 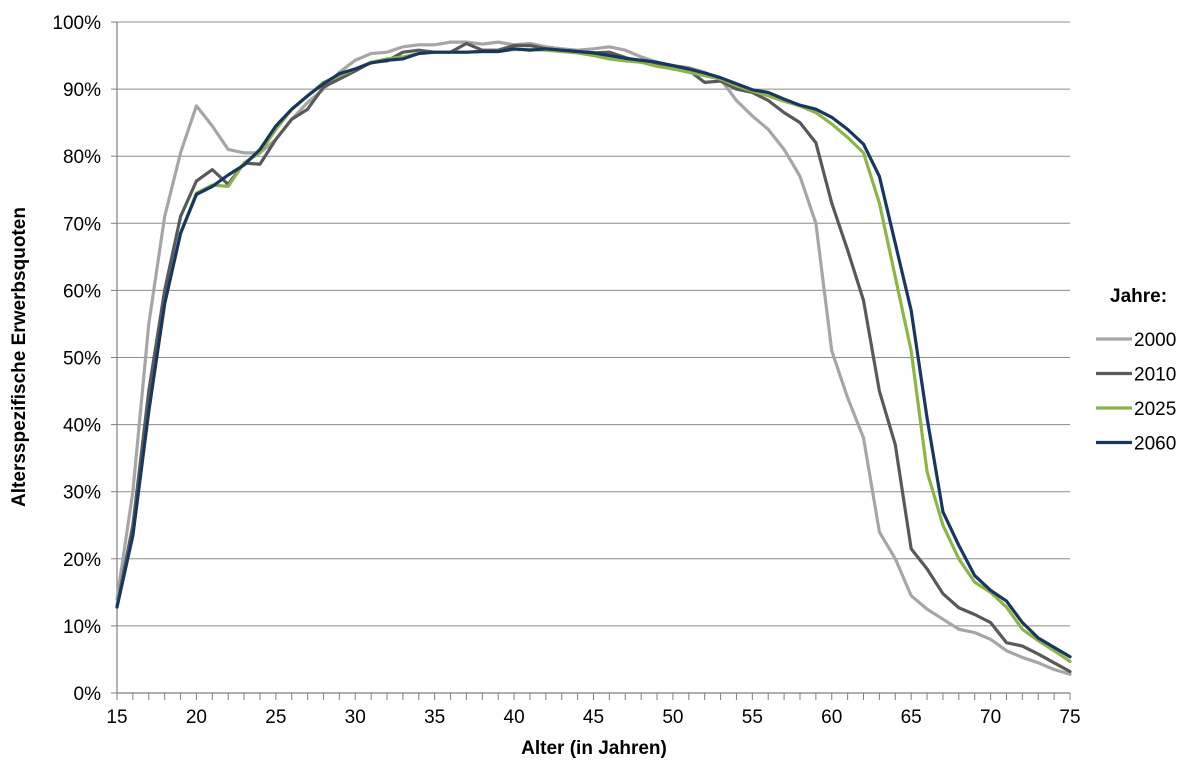 What do you see at coordinates (1155, 444) in the screenshot?
I see `legend-label-2060: 2060` at bounding box center [1155, 444].